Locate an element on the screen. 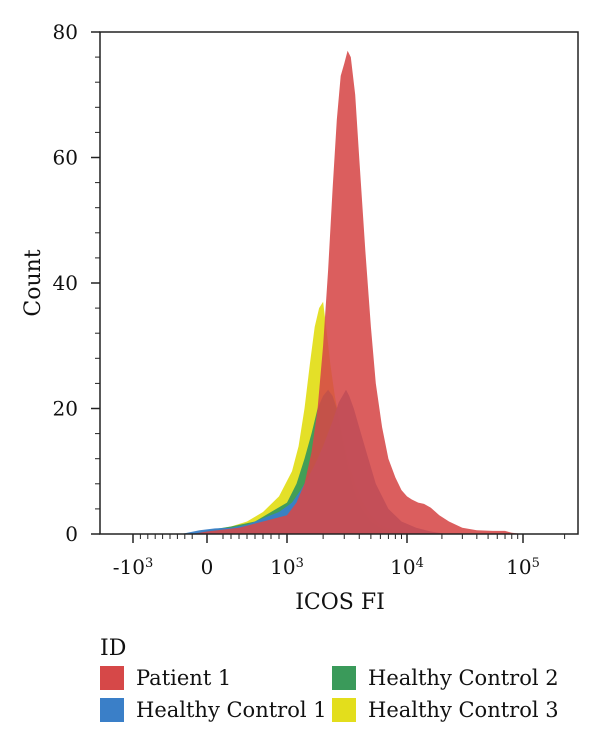  y-axis-ticks: 0 20 40 60 80 is located at coordinates (76, 283).